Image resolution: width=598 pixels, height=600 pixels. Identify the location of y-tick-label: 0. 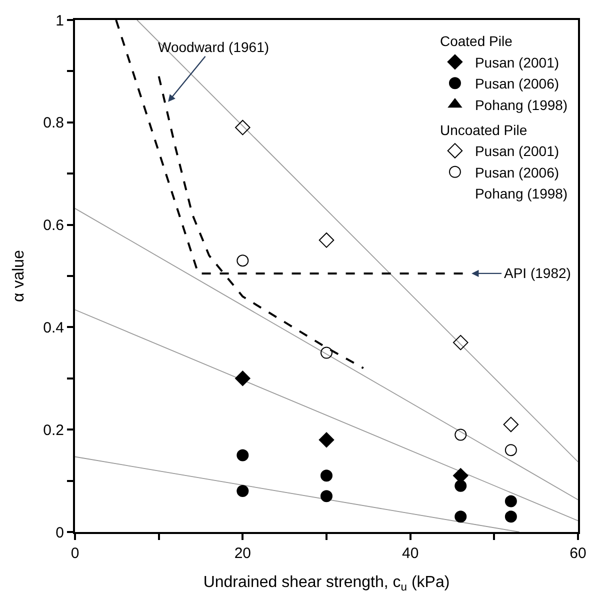
(60, 533).